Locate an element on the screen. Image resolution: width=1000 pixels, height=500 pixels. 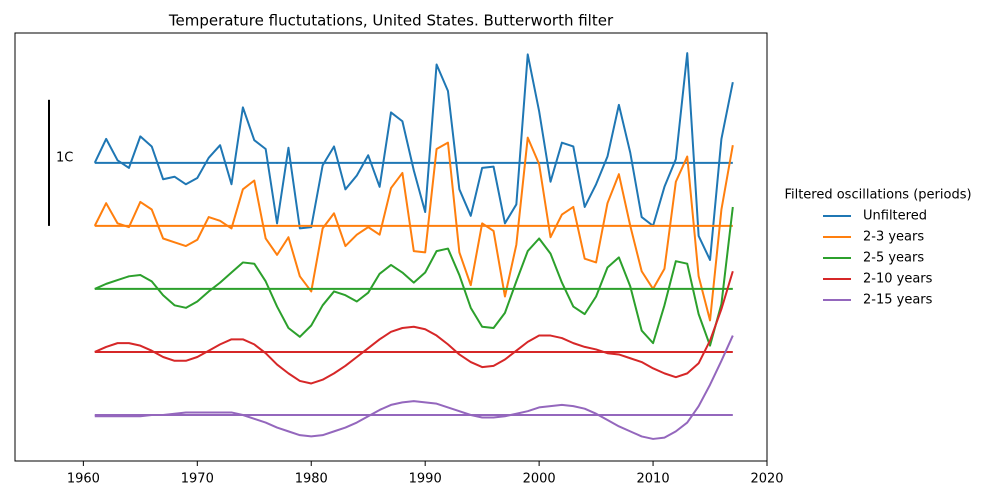
scale-bar-label: 1C is located at coordinates (64, 157).